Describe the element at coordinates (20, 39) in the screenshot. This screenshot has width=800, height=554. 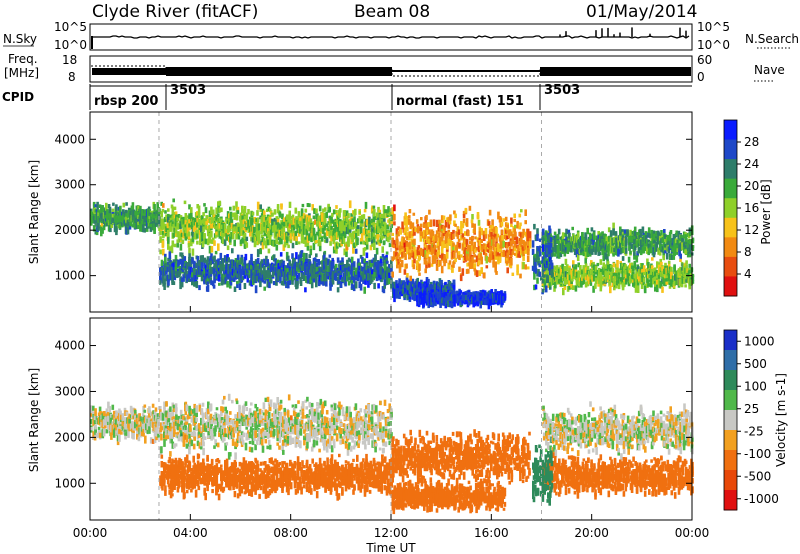
I see `nsky-label: N.Sky` at that location.